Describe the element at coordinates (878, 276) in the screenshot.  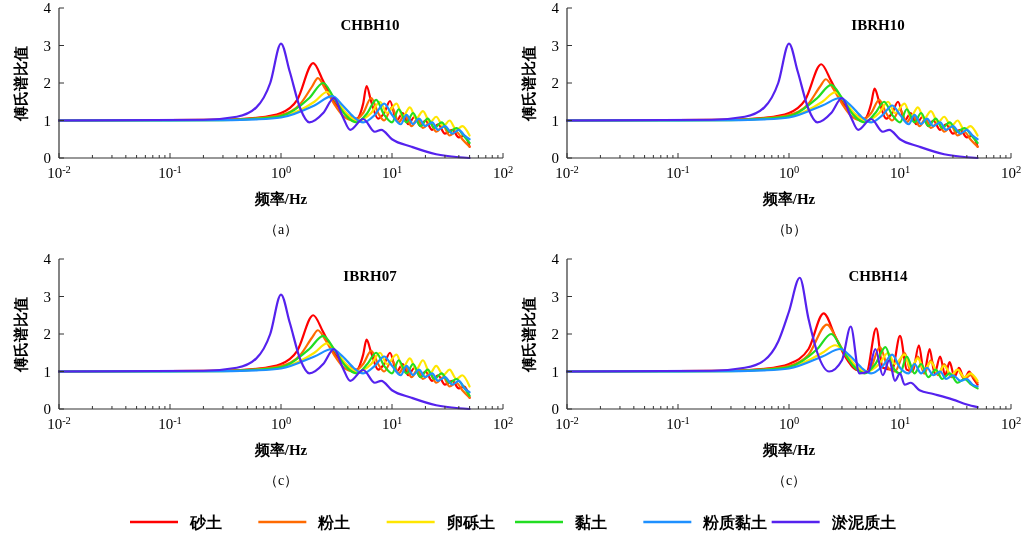
I see `text: CHBH14` at that location.